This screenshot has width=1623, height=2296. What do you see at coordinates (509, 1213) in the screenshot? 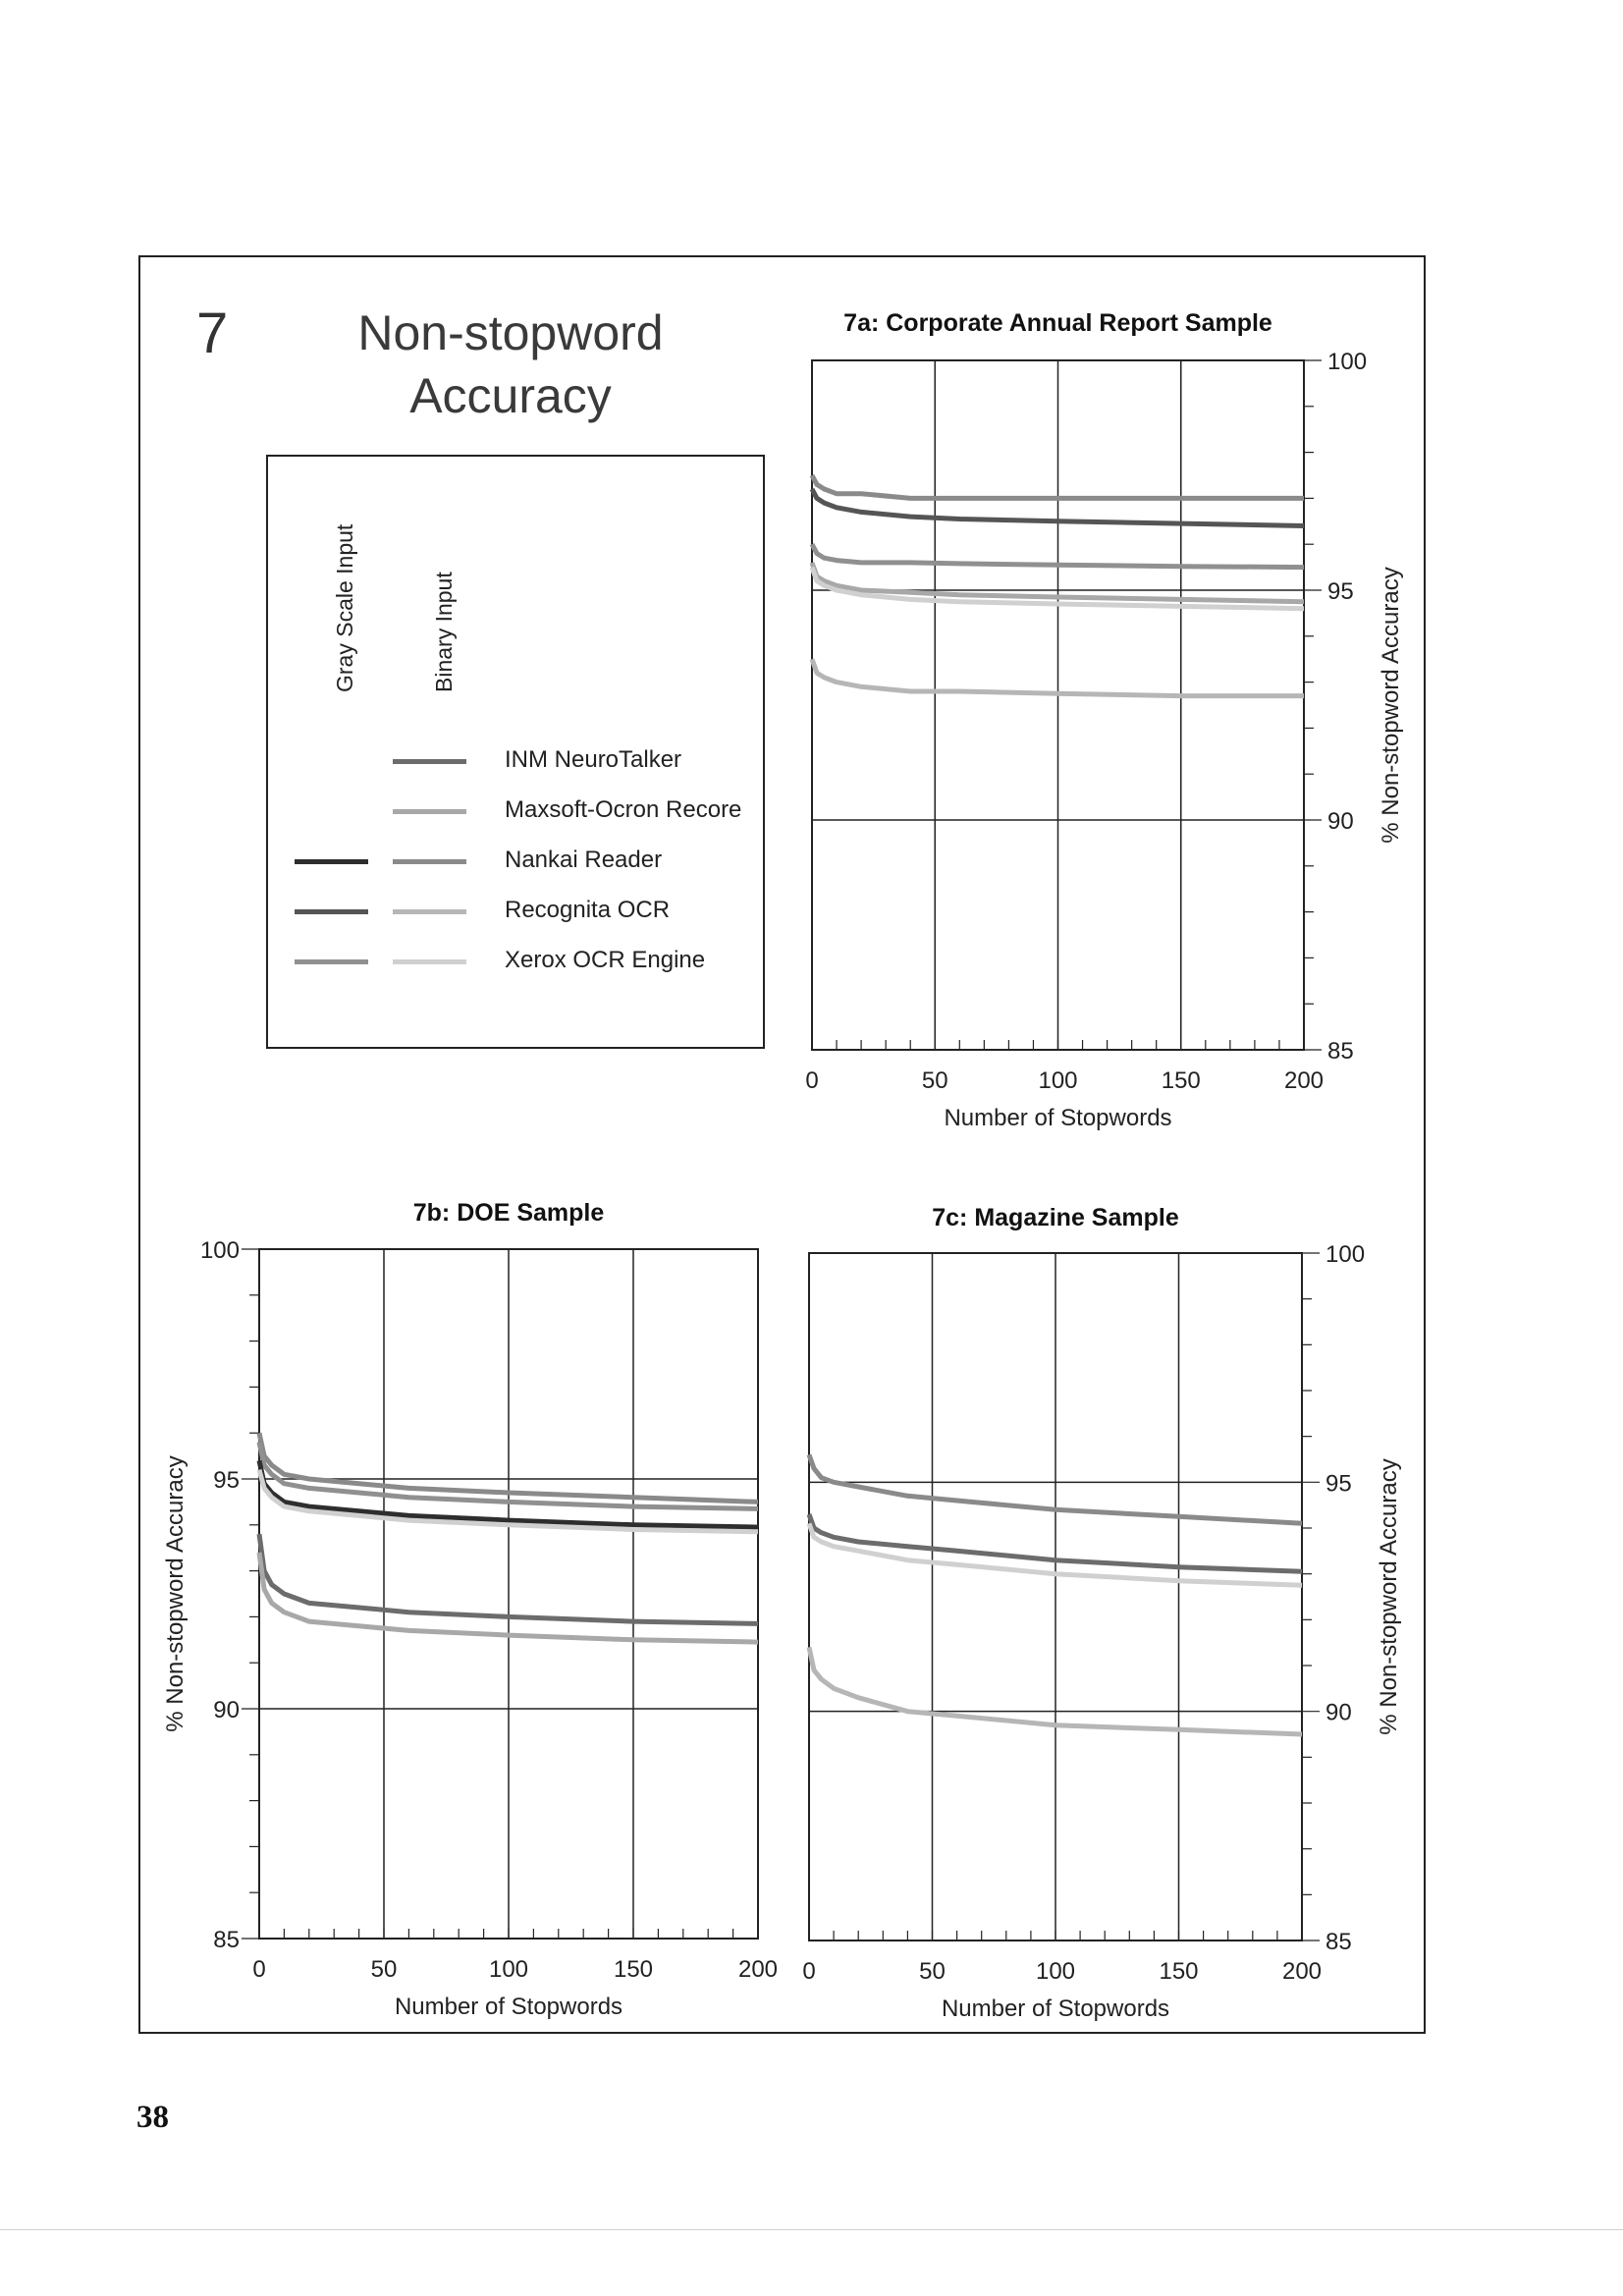
I see `chart-title: 7b: DOE Sample` at bounding box center [509, 1213].